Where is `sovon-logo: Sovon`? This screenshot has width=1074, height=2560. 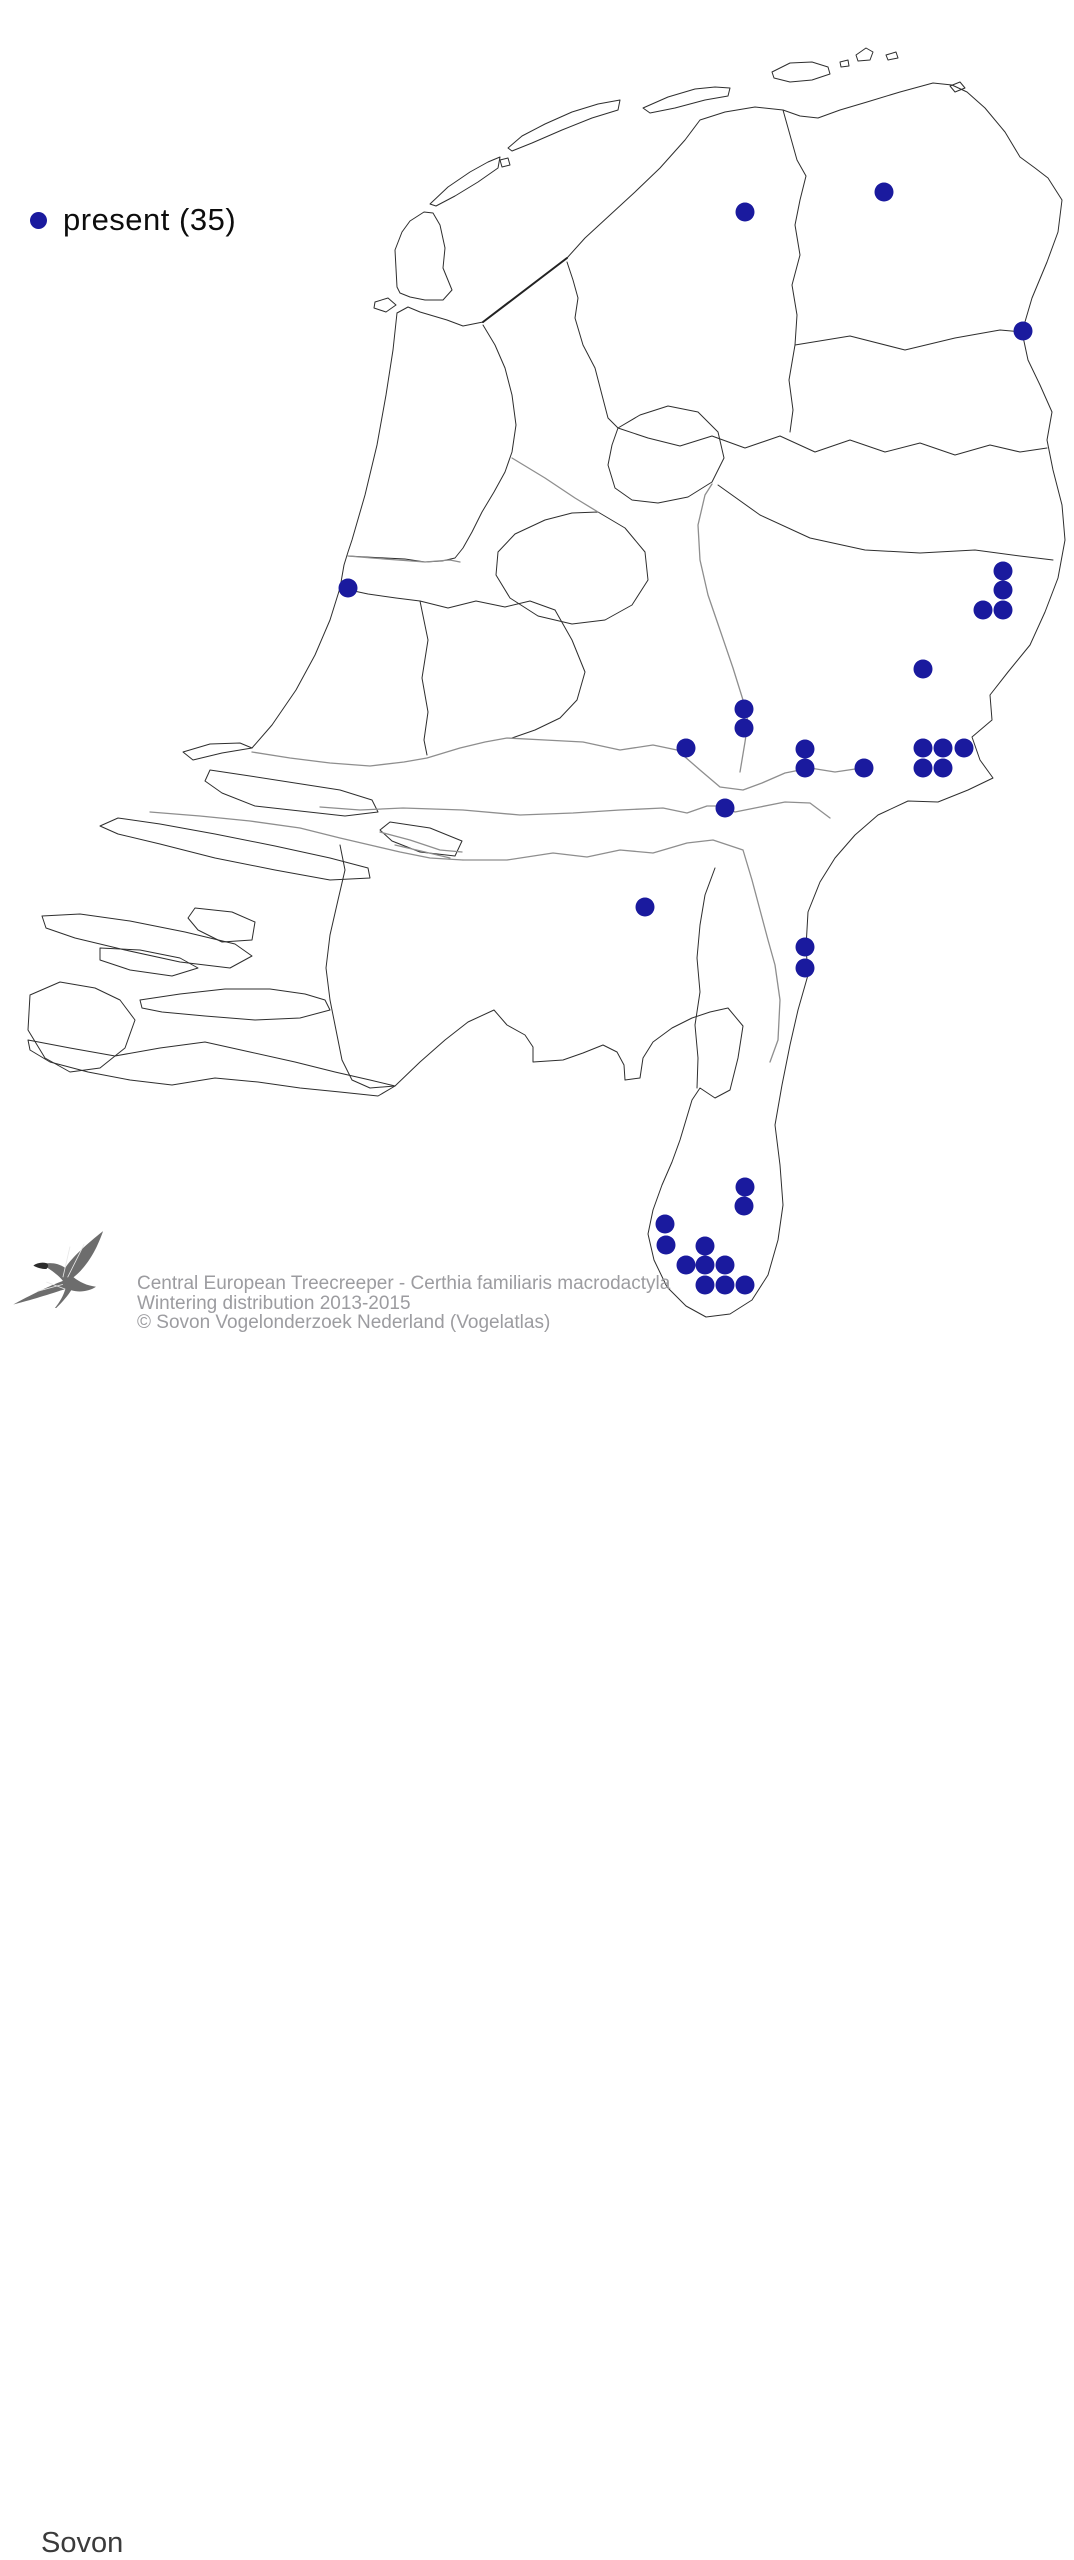 sovon-logo: Sovon is located at coordinates (72, 1894).